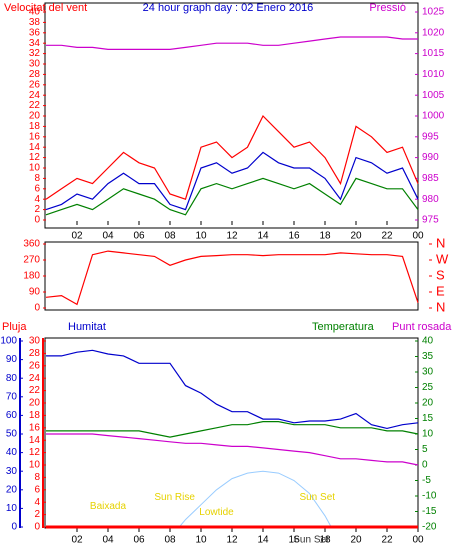 The height and width of the screenshot is (544, 457). What do you see at coordinates (35, 53) in the screenshot?
I see `y-tick-label: 32` at bounding box center [35, 53].